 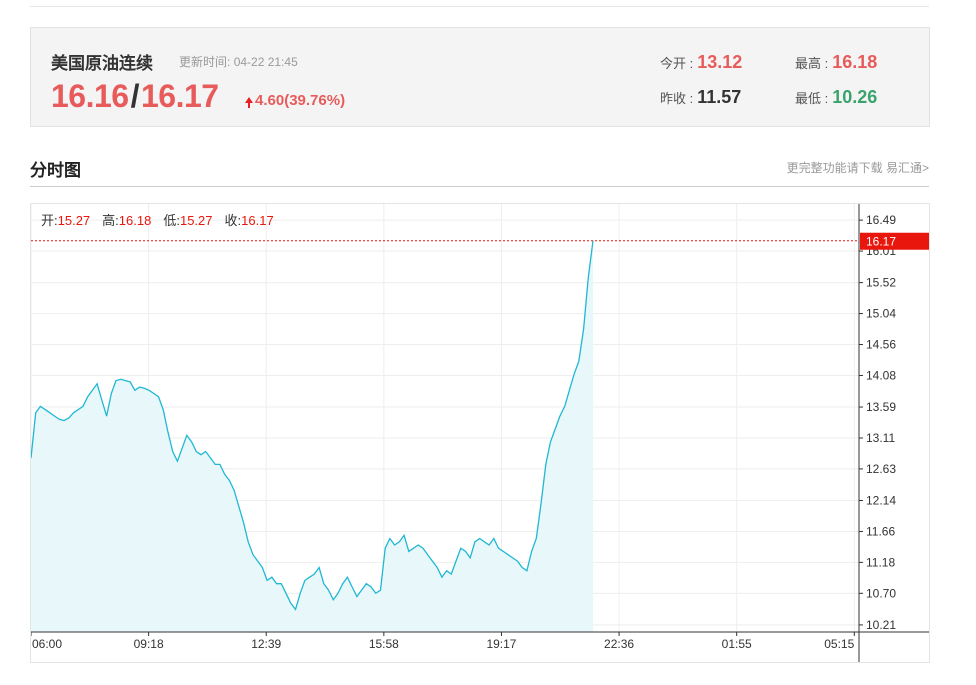 I want to click on ohlc-low-label: 低:, so click(x=171, y=220).